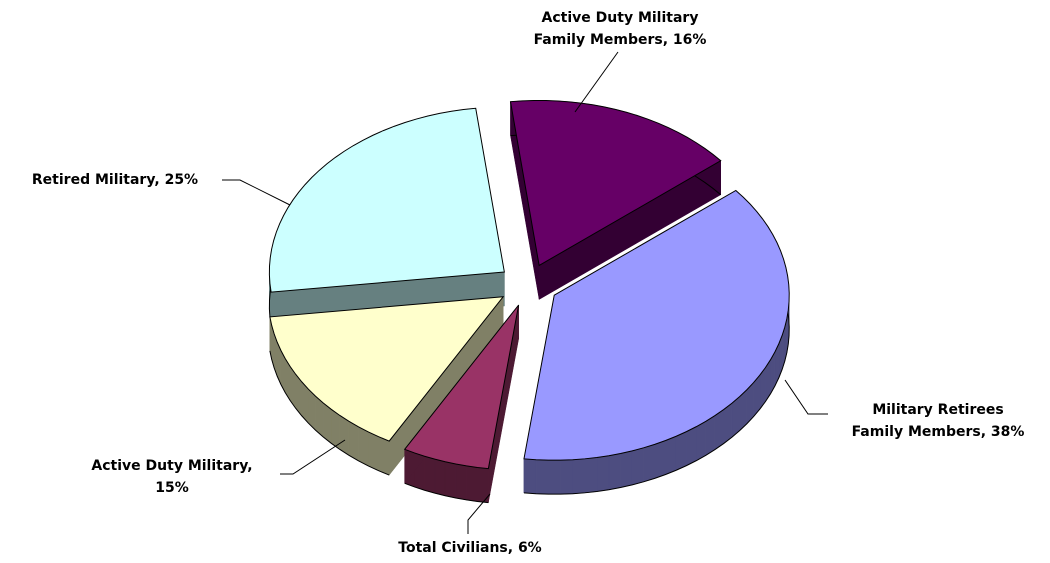 Image resolution: width=1050 pixels, height=563 pixels. I want to click on data-label: Total Civilians, 6%, so click(469, 548).